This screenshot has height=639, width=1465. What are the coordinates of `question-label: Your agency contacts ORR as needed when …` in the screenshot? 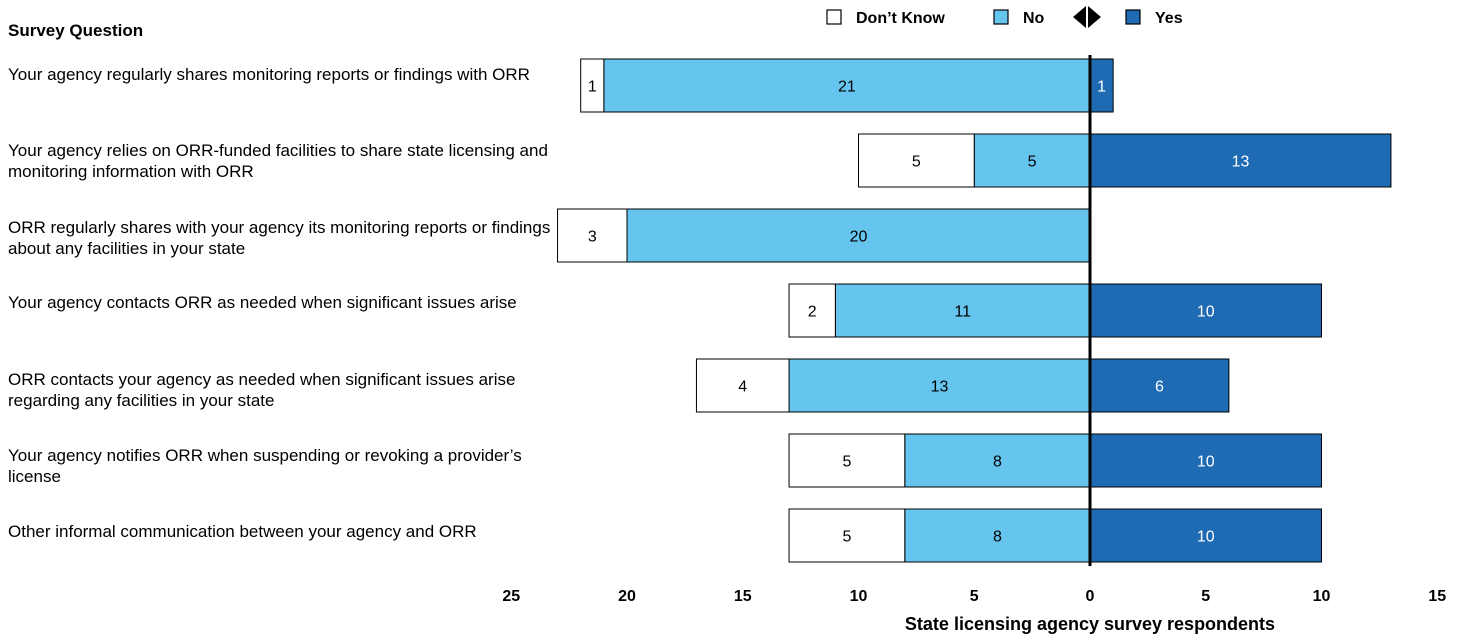 It's located at (262, 302).